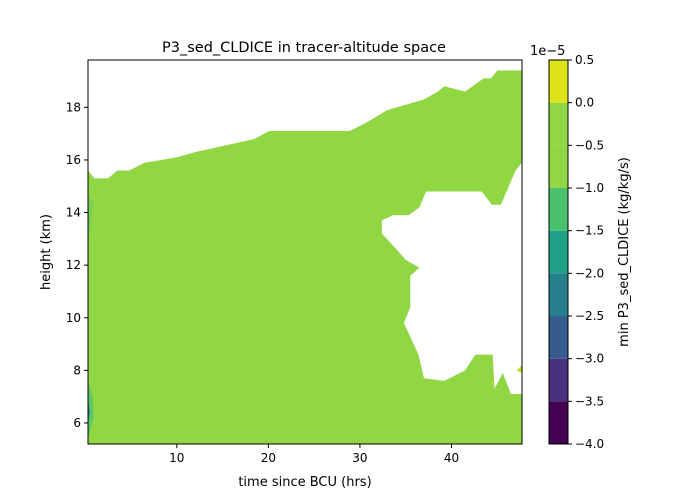  Describe the element at coordinates (46, 252) in the screenshot. I see `y-axis-label: height (km)` at that location.